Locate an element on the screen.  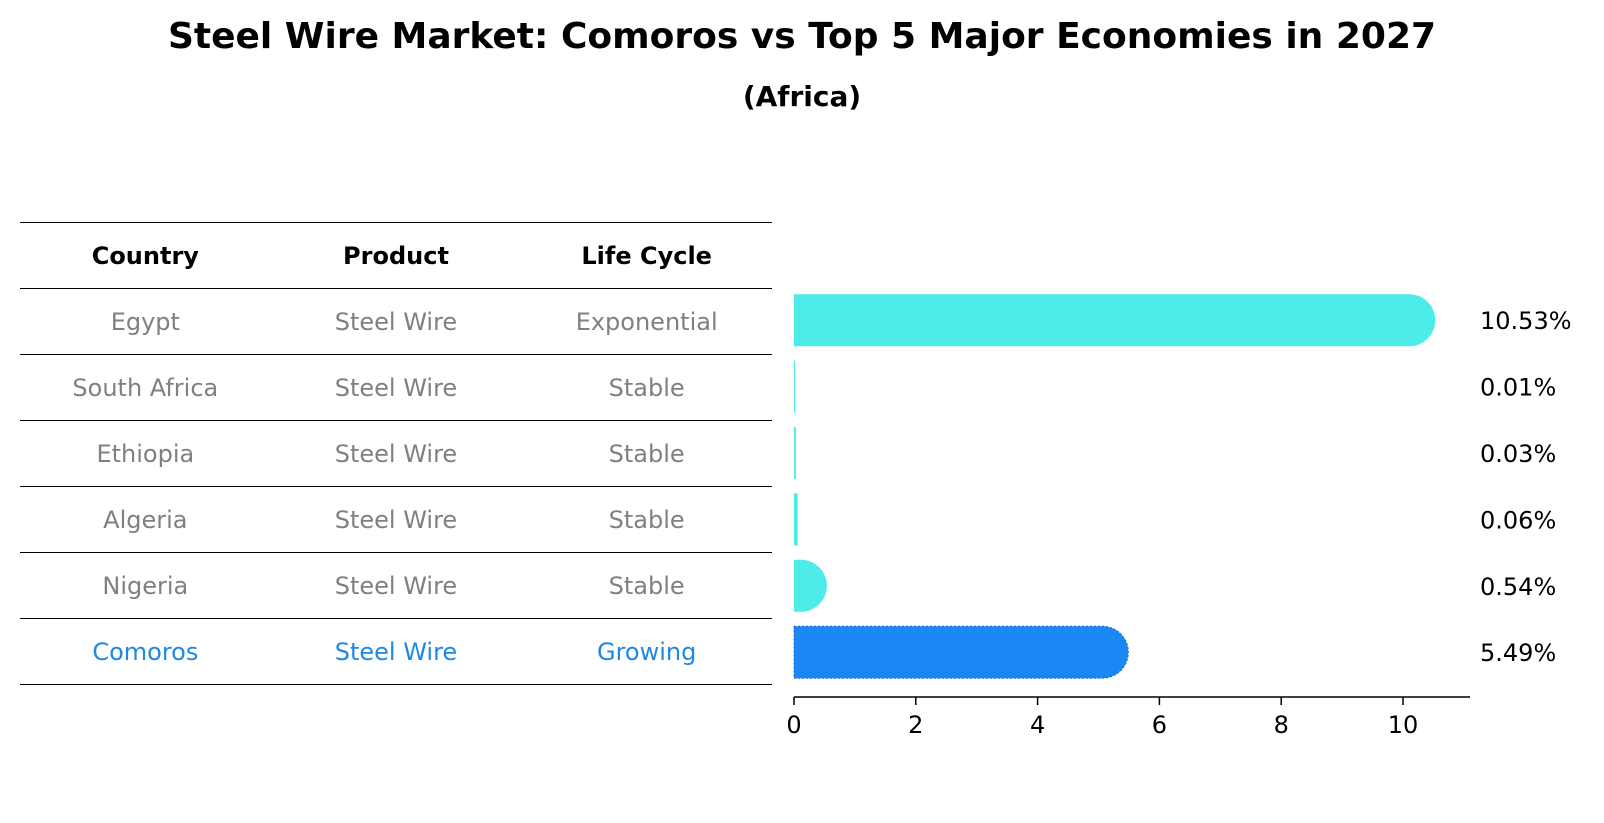
table-row-highlight: Comoros Steel Wire Growing is located at coordinates (396, 651).